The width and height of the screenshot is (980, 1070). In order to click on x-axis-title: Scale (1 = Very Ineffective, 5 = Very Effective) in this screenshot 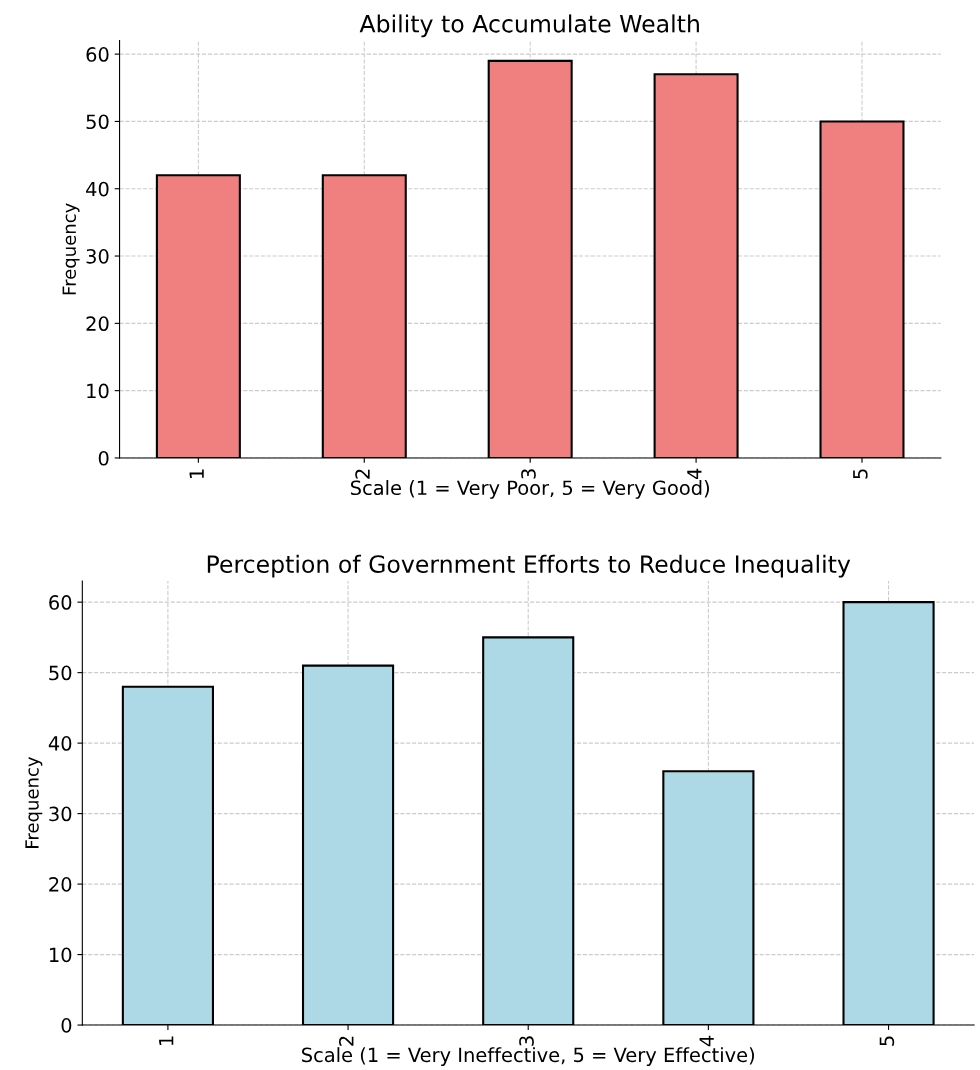, I will do `click(528, 1056)`.